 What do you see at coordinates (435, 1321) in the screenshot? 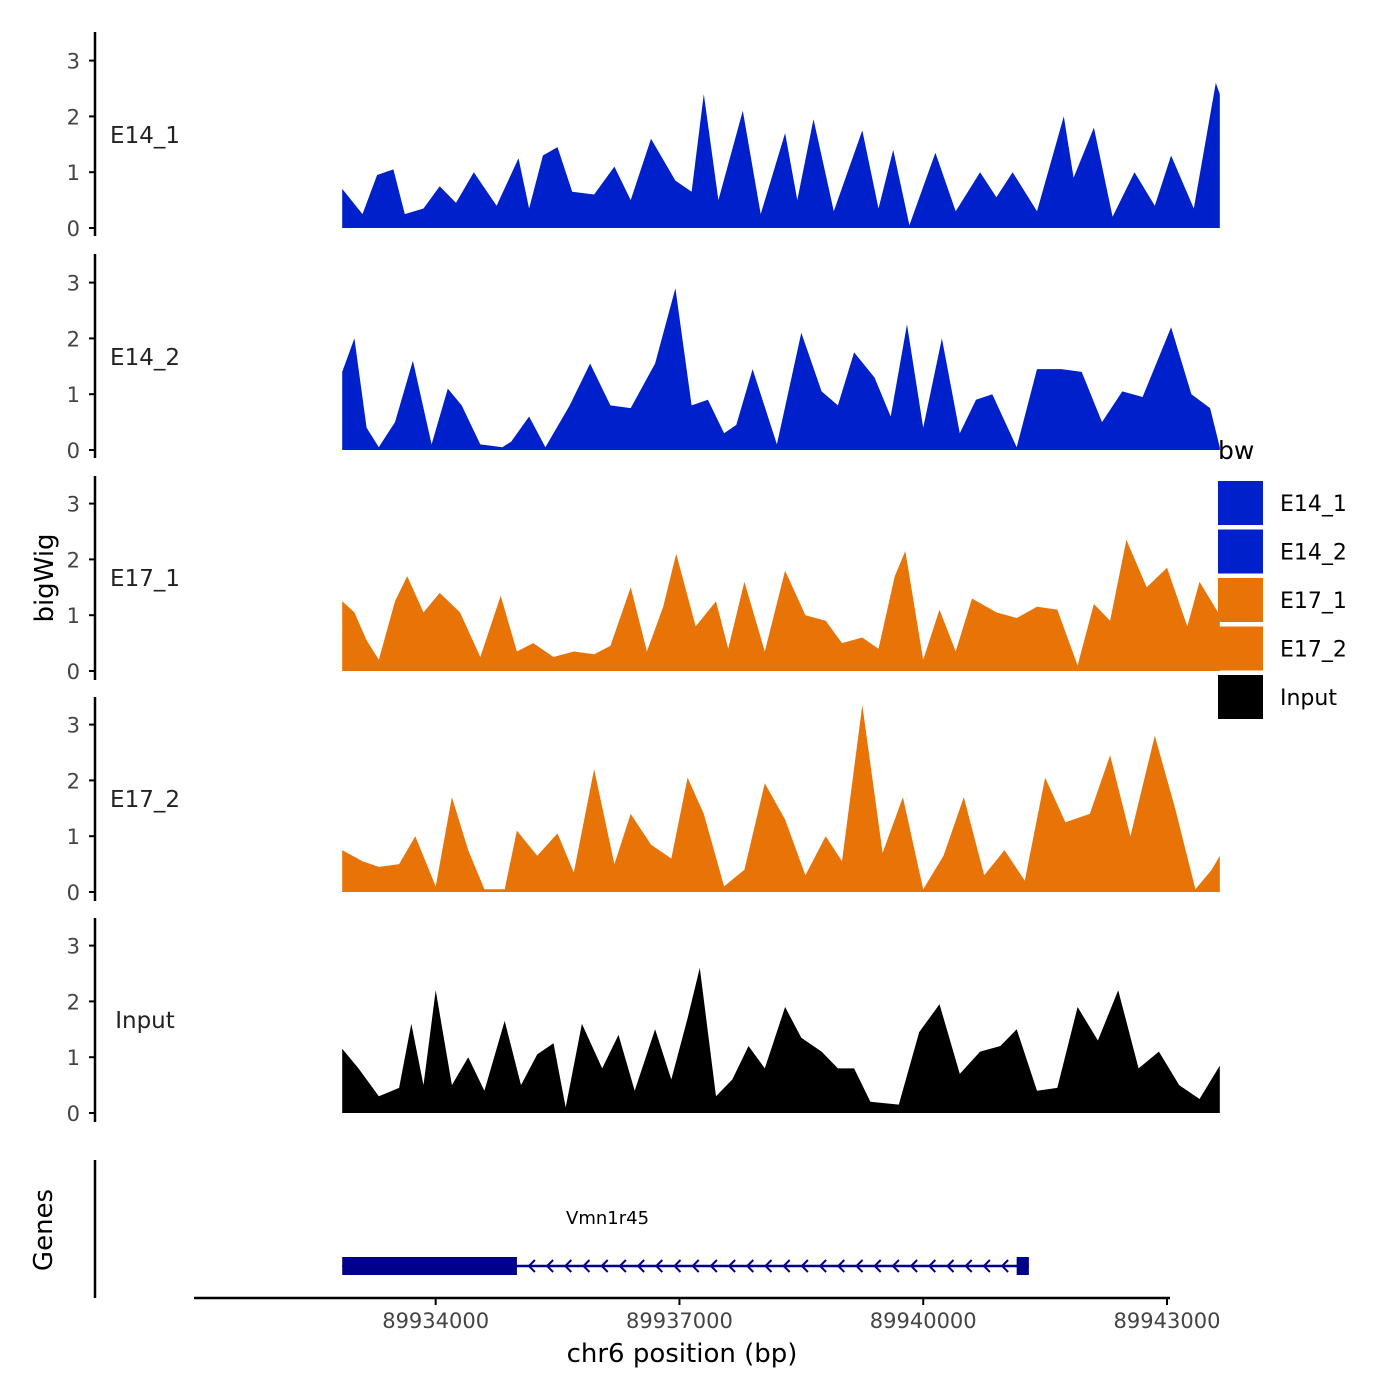
I see `x-tick-label: 89934000` at bounding box center [435, 1321].